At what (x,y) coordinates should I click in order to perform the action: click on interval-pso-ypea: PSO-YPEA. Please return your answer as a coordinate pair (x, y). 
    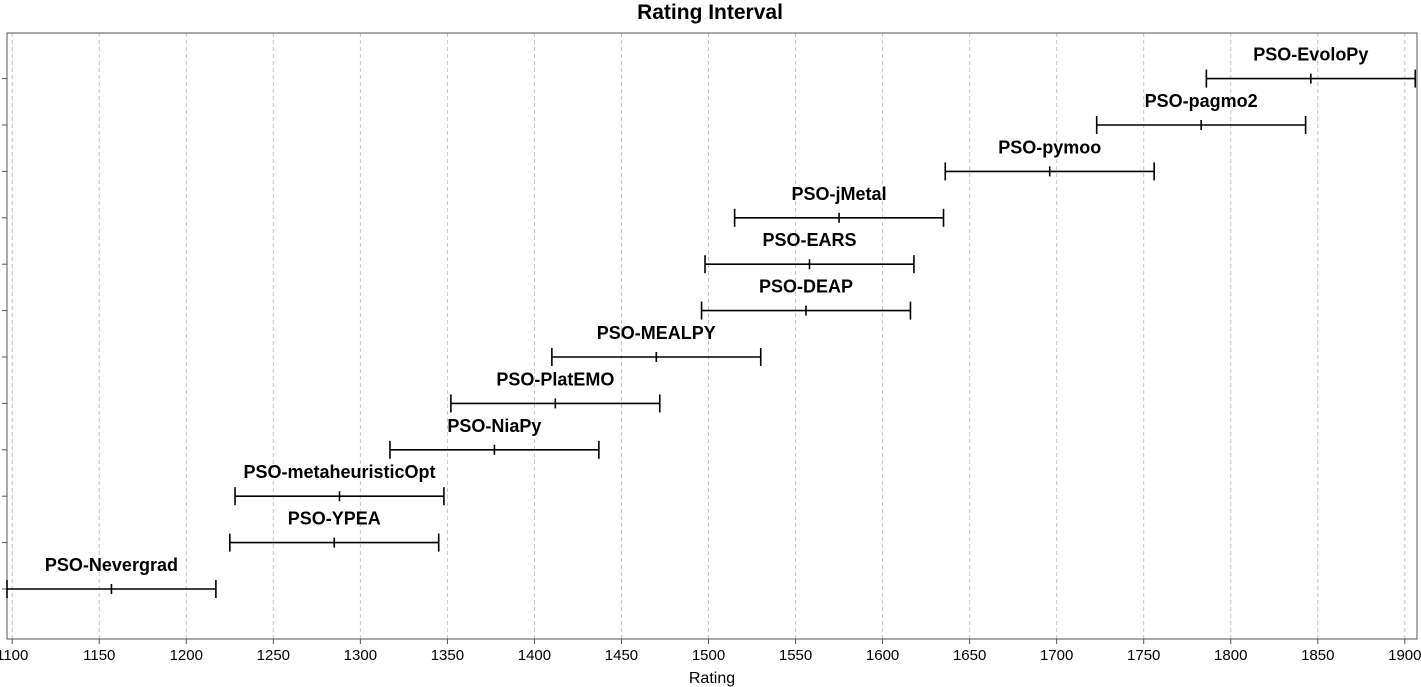
    Looking at the image, I should click on (334, 530).